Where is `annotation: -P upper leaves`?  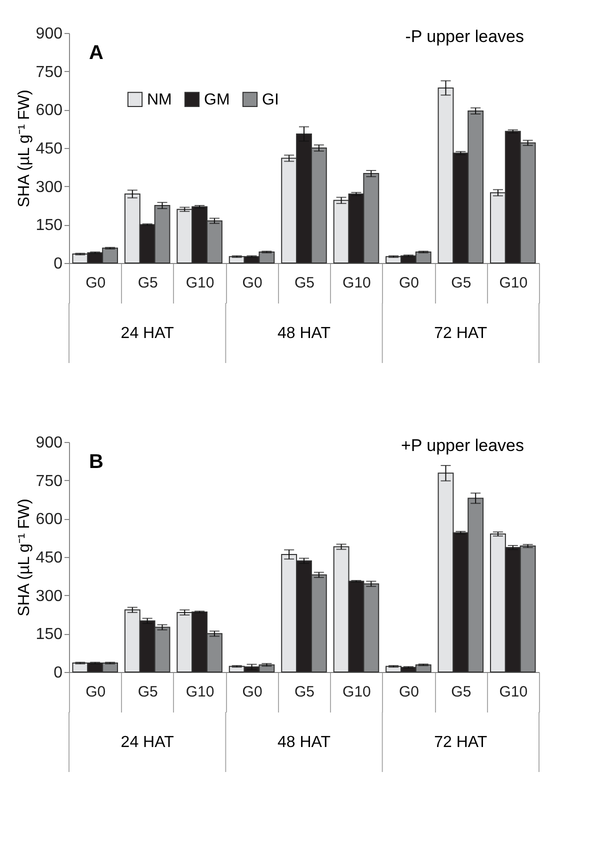
annotation: -P upper leaves is located at coordinates (464, 36).